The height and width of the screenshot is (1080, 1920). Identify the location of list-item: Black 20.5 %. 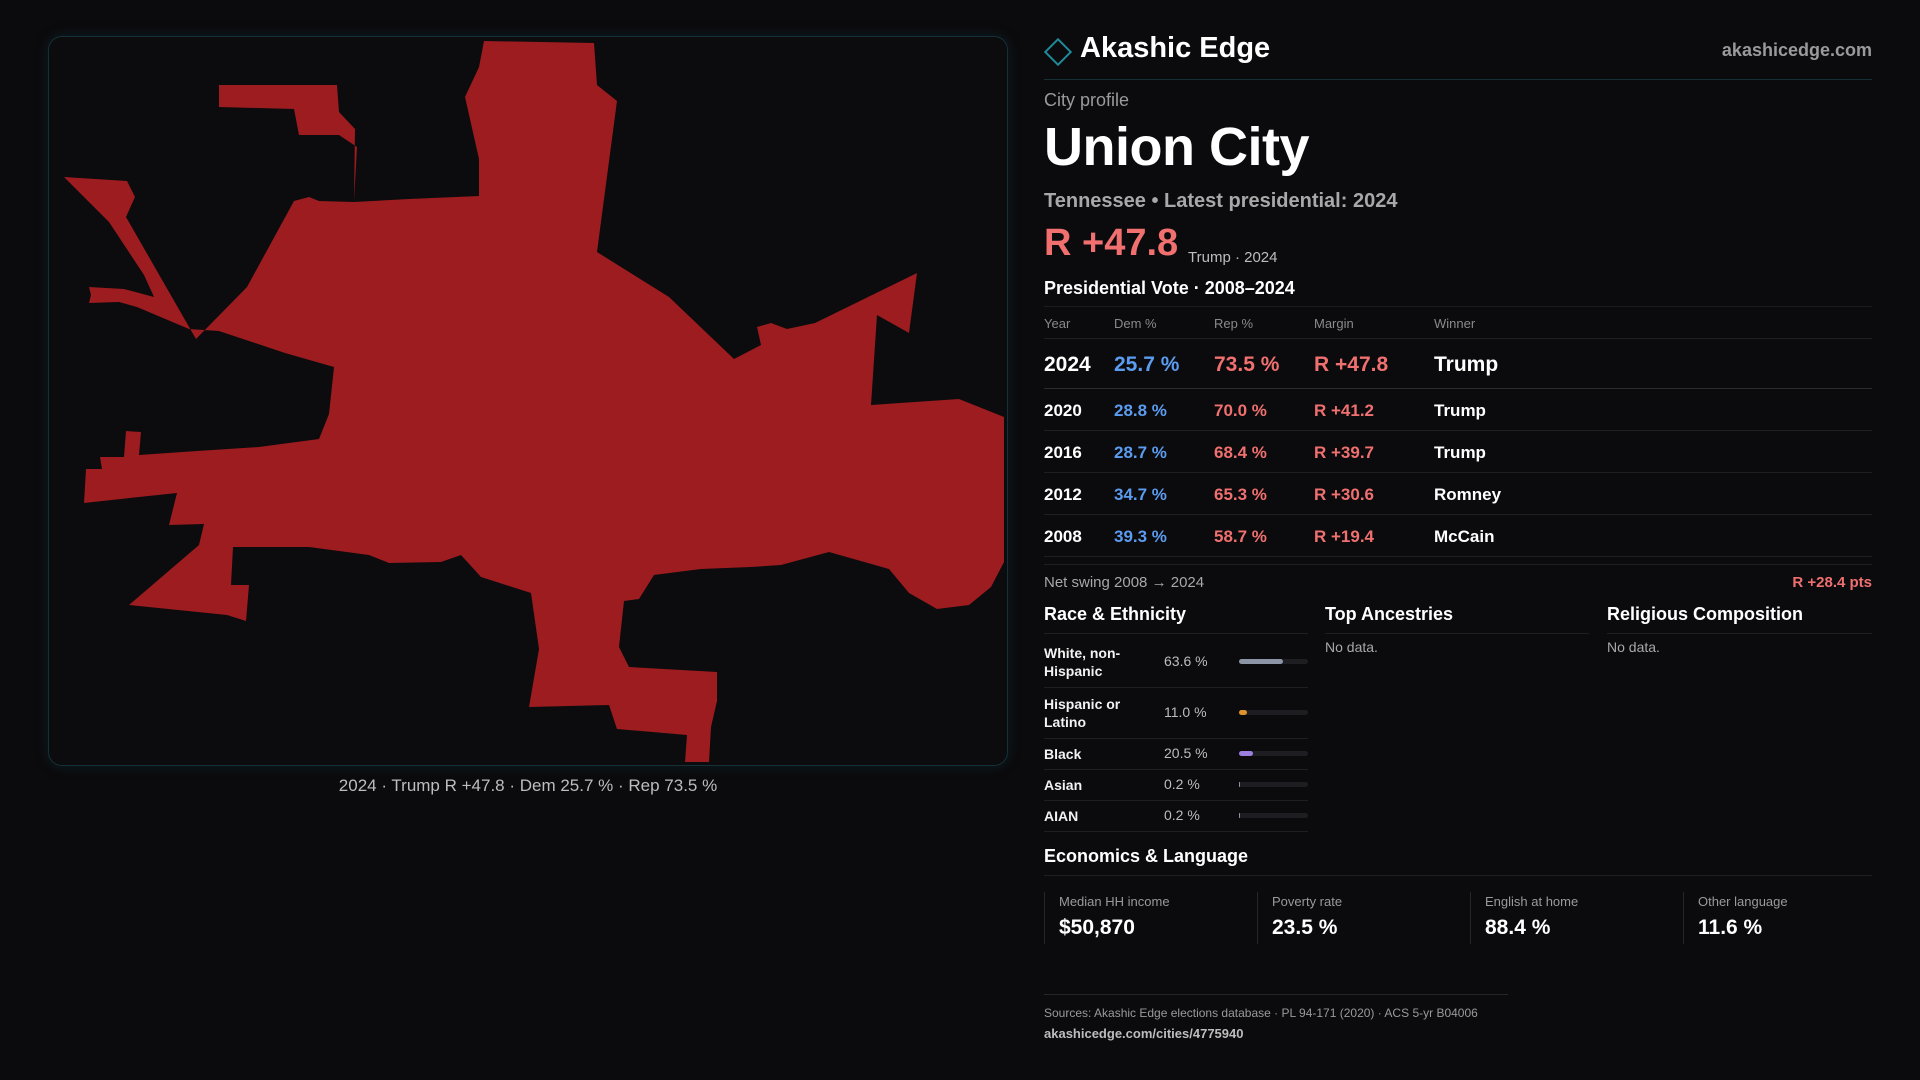
(1176, 754).